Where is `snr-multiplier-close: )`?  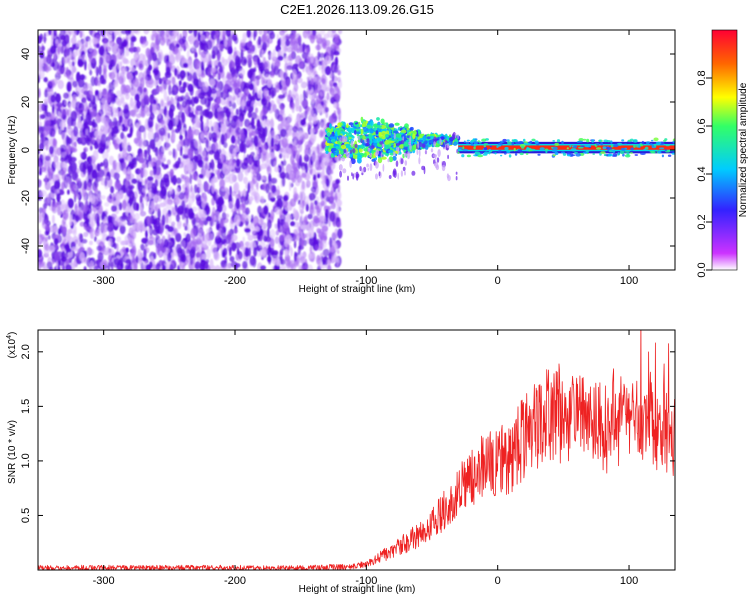
snr-multiplier-close: ) is located at coordinates (12, 333).